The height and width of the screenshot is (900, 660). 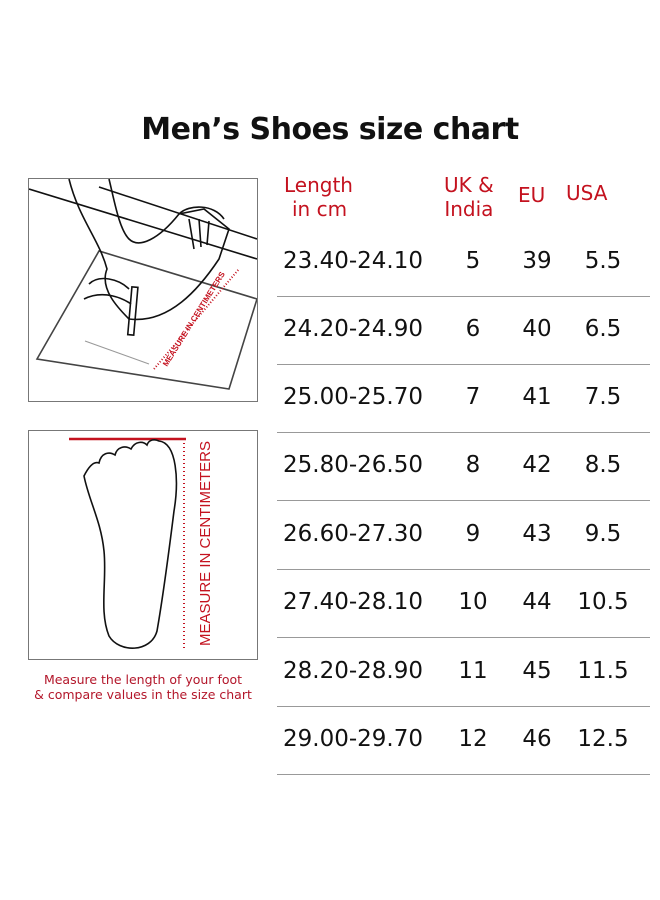 I want to click on cell-usa: 8.5, so click(x=603, y=465).